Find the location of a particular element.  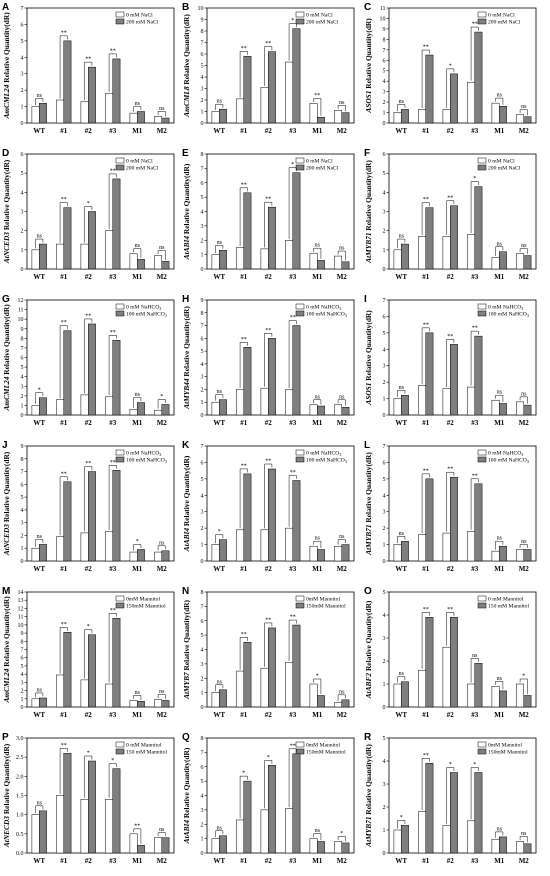

y-tick-label: 1 is located at coordinates (202, 840).